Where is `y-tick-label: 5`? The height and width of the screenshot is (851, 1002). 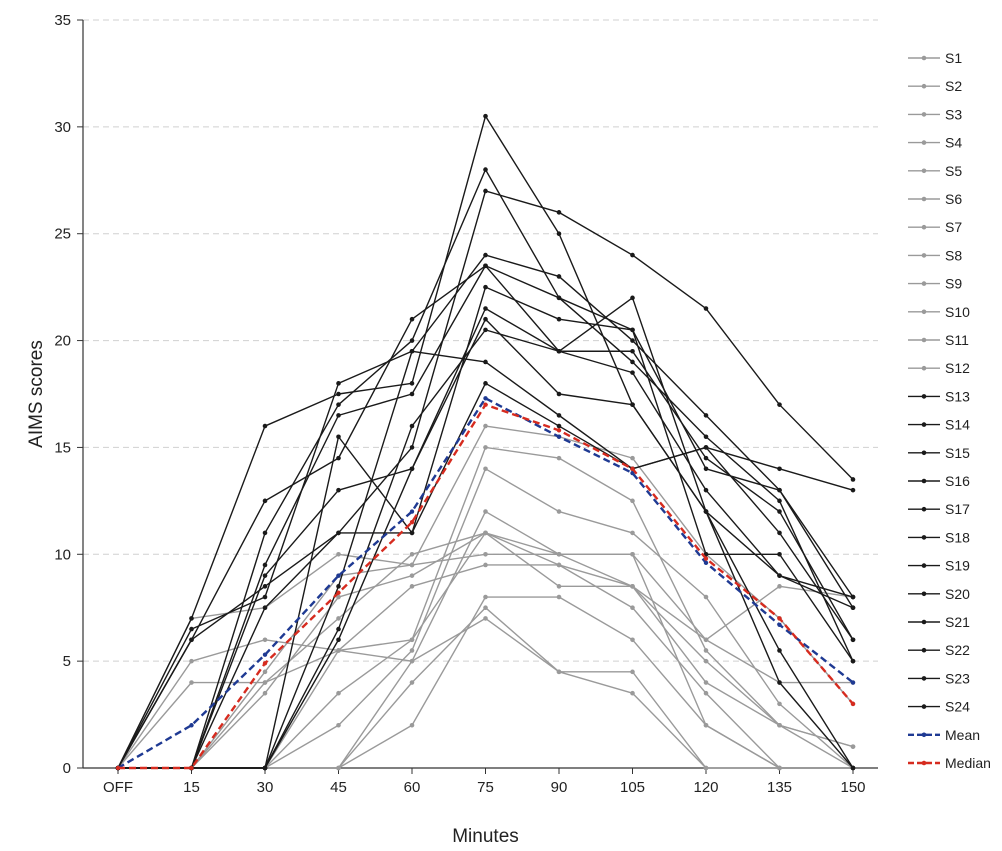
y-tick-label: 5 is located at coordinates (67, 661).